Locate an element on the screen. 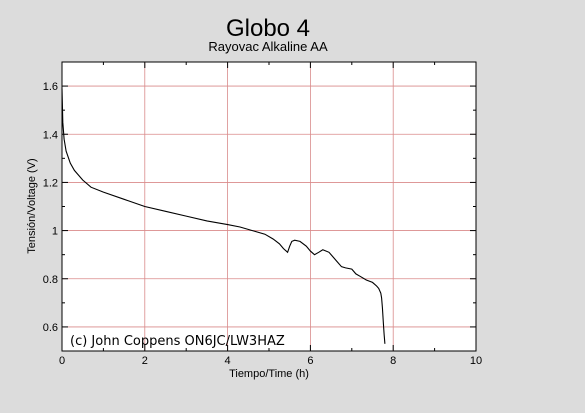 This screenshot has height=413, width=585. y-tick-label: 1.4 is located at coordinates (50, 135).